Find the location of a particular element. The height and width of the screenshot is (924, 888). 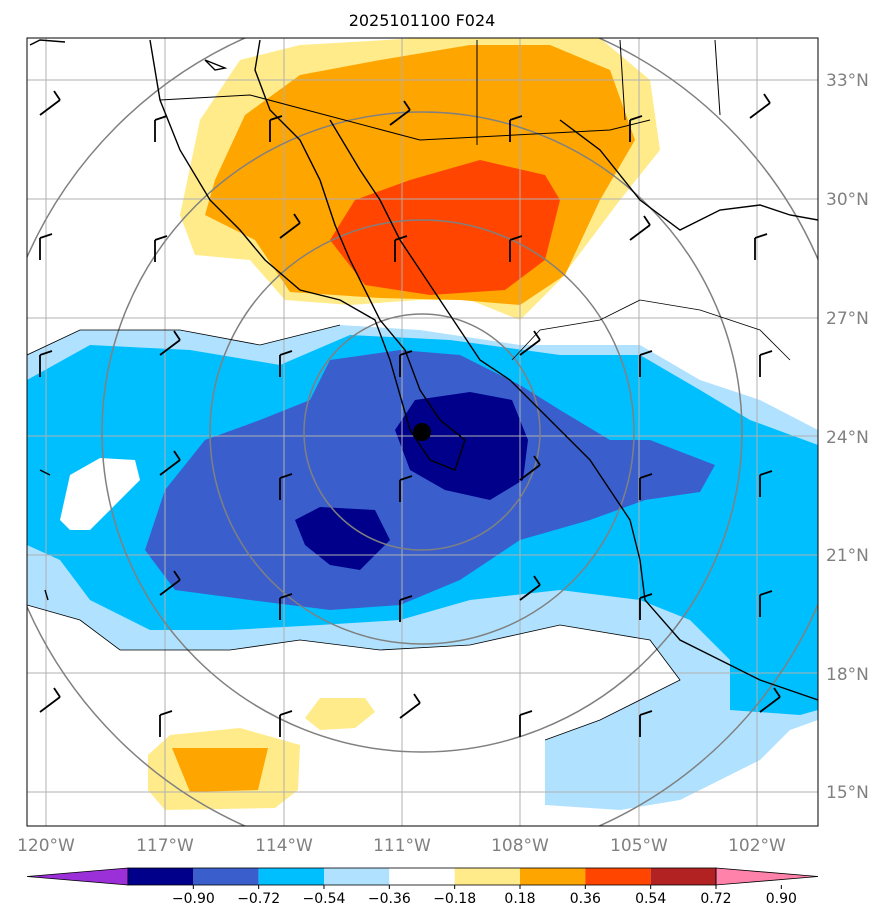

colorbar-tick-label: 0.90 is located at coordinates (781, 899).